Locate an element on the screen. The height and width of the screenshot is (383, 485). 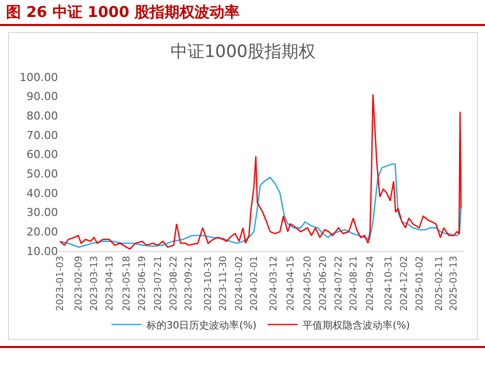
y-tick-label: 70.00 is located at coordinates (42, 135).